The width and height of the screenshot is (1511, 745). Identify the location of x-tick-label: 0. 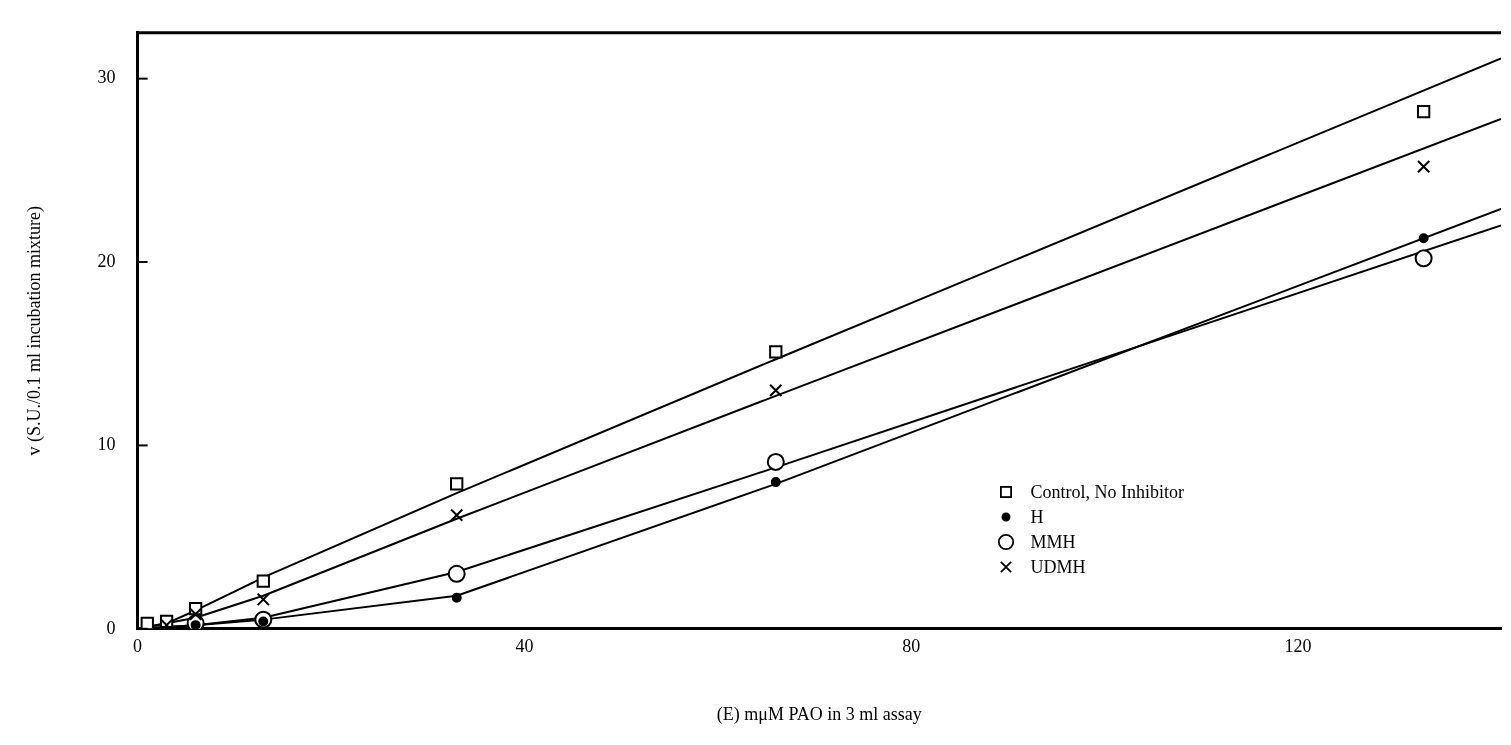
(138, 646).